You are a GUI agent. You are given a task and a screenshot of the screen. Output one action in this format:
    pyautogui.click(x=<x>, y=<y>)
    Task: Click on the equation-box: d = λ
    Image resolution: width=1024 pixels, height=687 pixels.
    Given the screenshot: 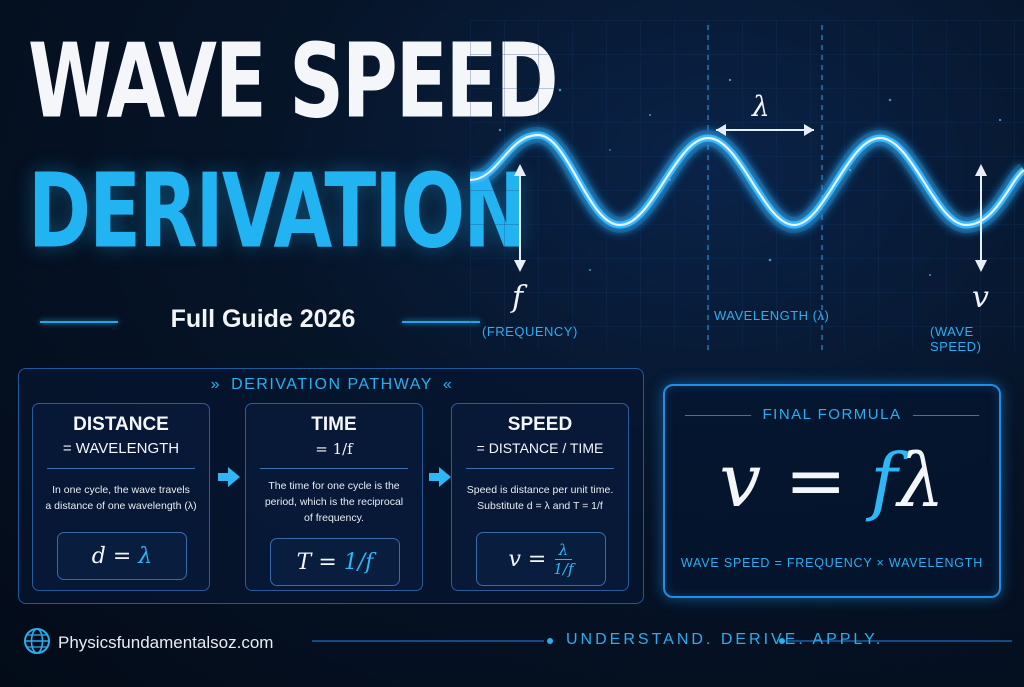 What is the action you would take?
    pyautogui.click(x=122, y=556)
    